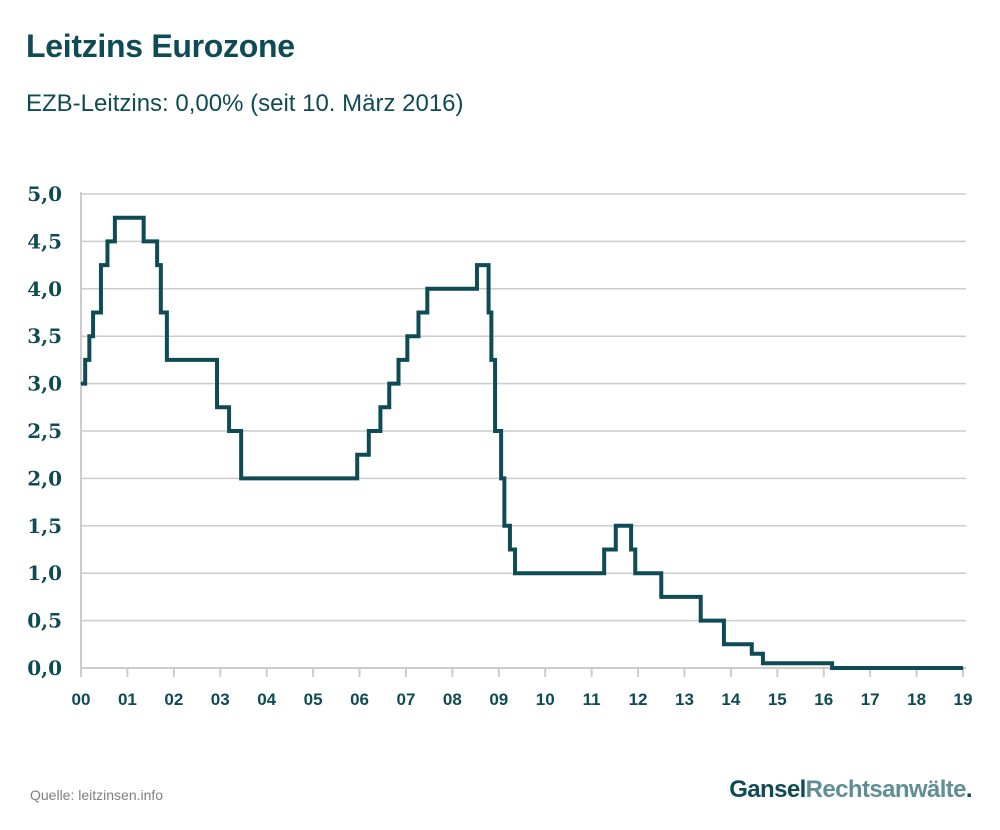  I want to click on y-tick-label: 0,0, so click(44, 668).